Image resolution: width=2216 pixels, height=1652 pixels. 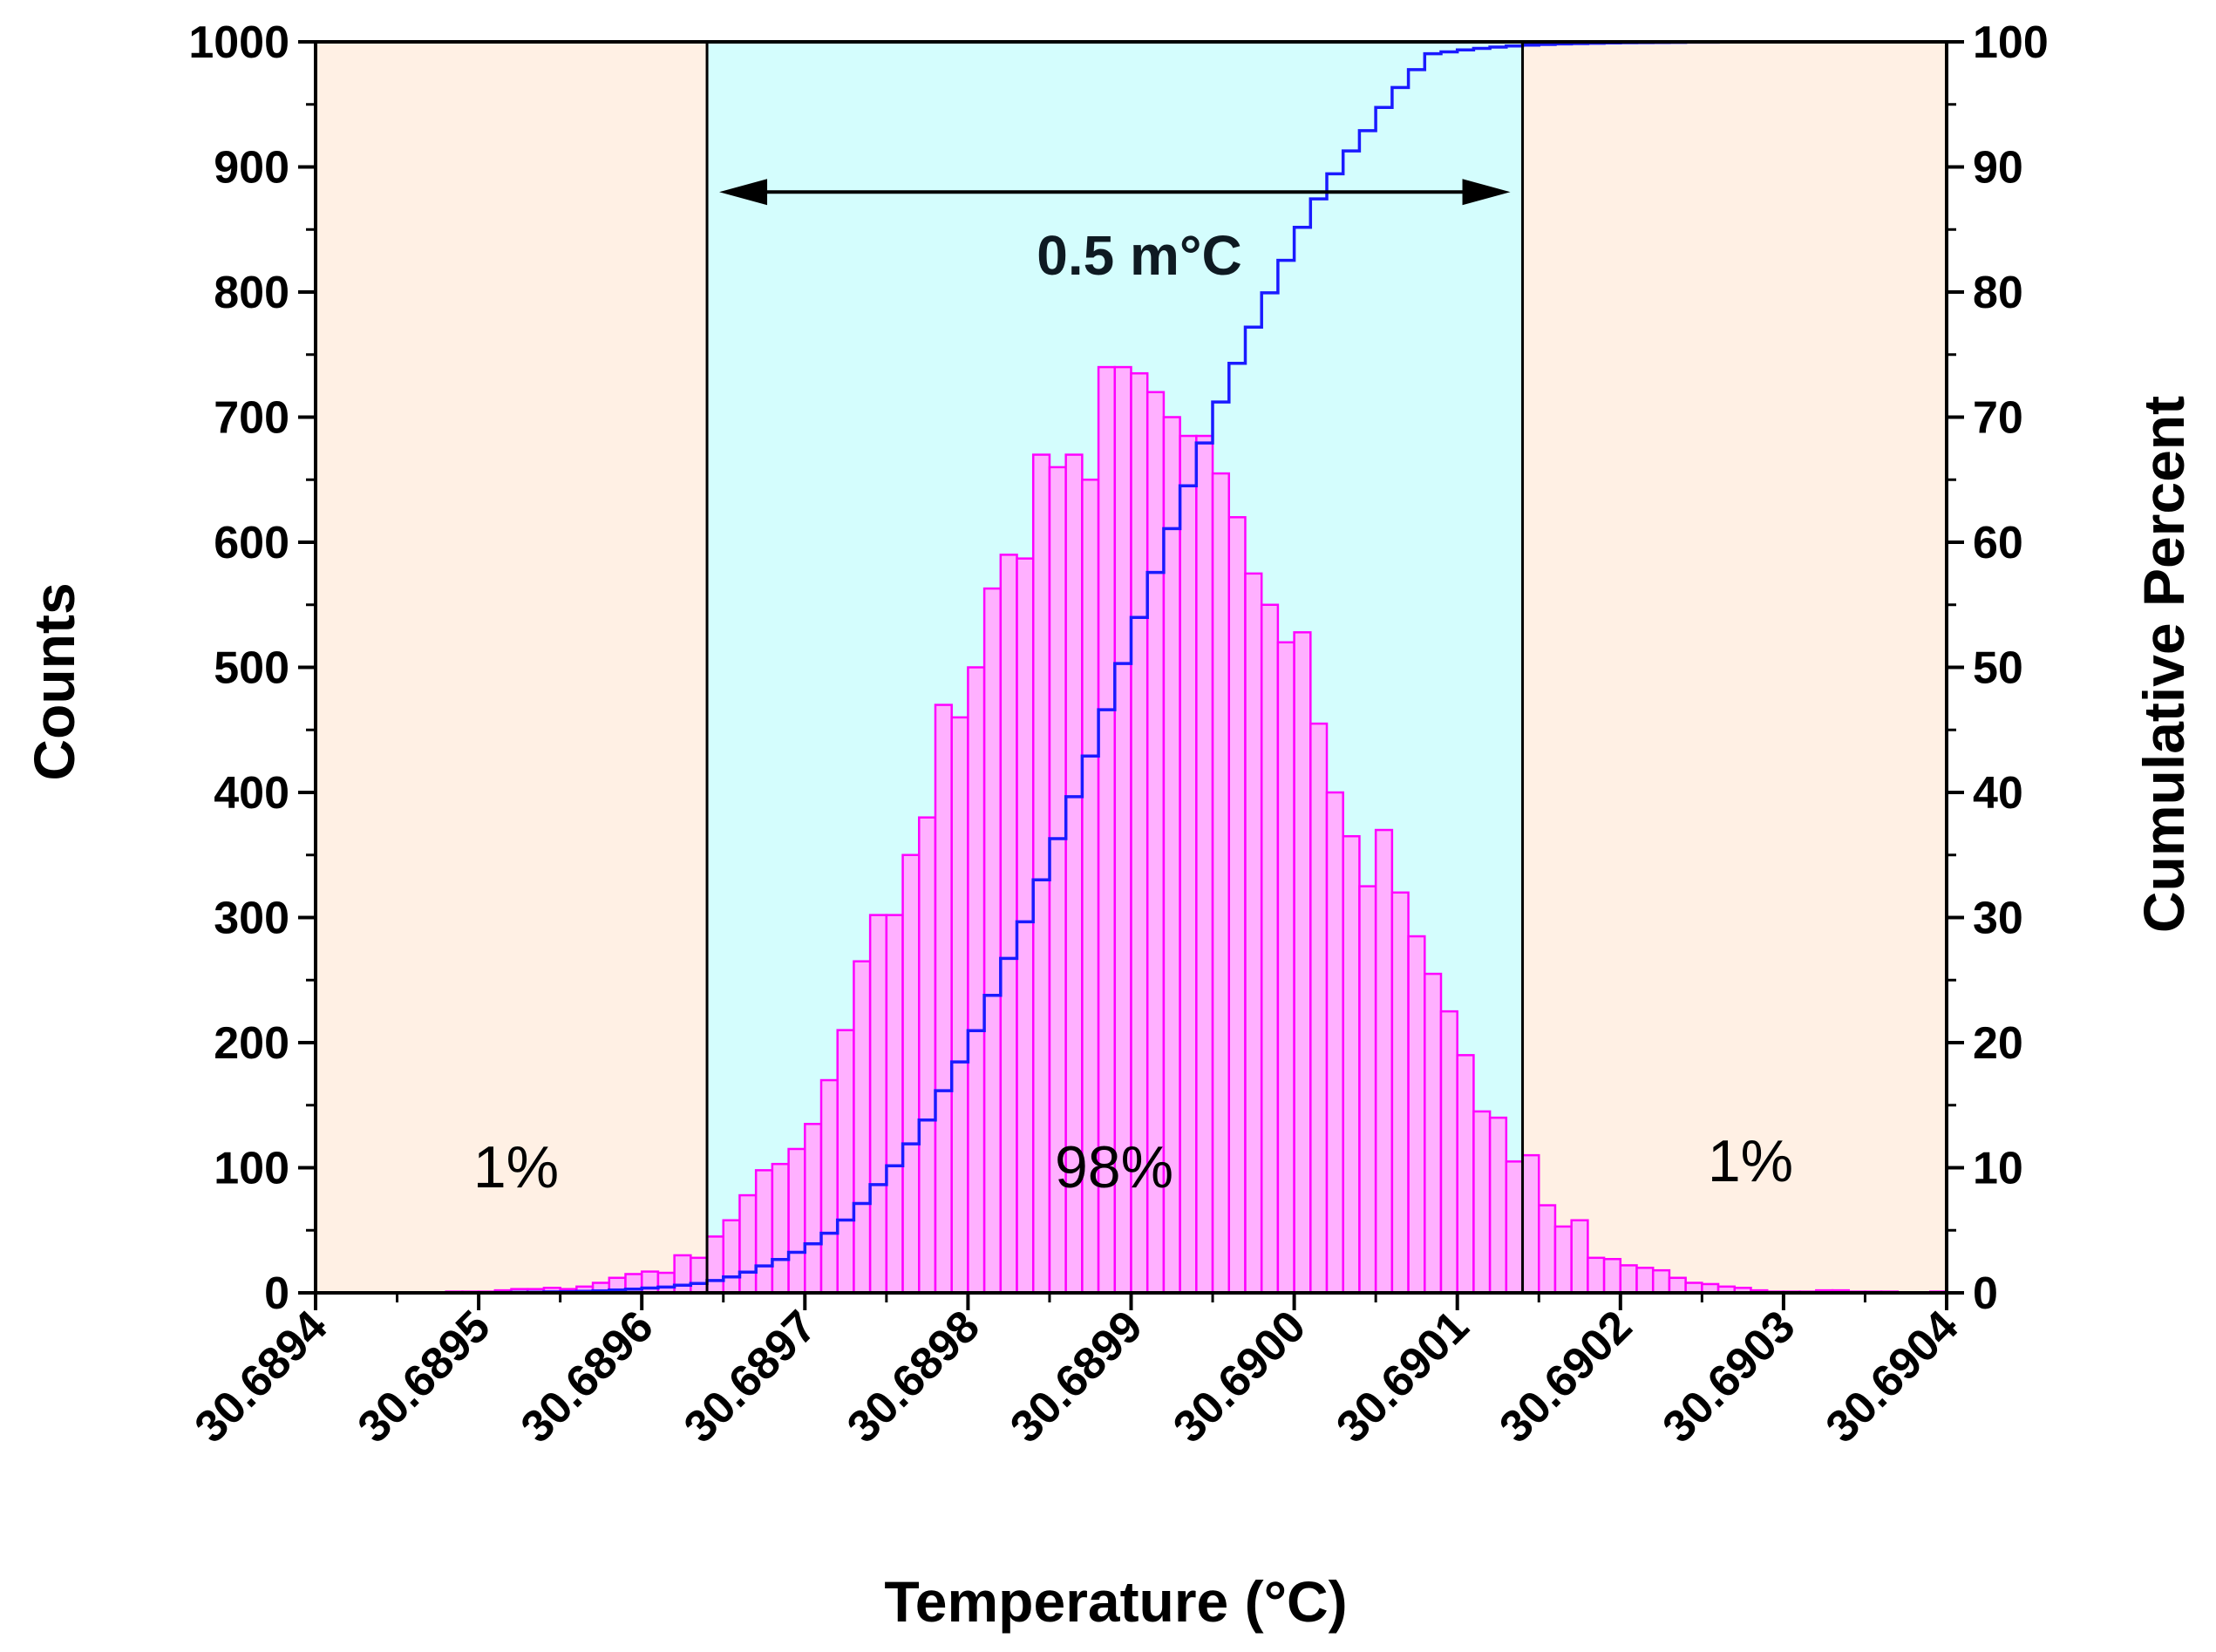 What do you see at coordinates (1486, 192) in the screenshot?
I see `annotation-arrowhead-right` at bounding box center [1486, 192].